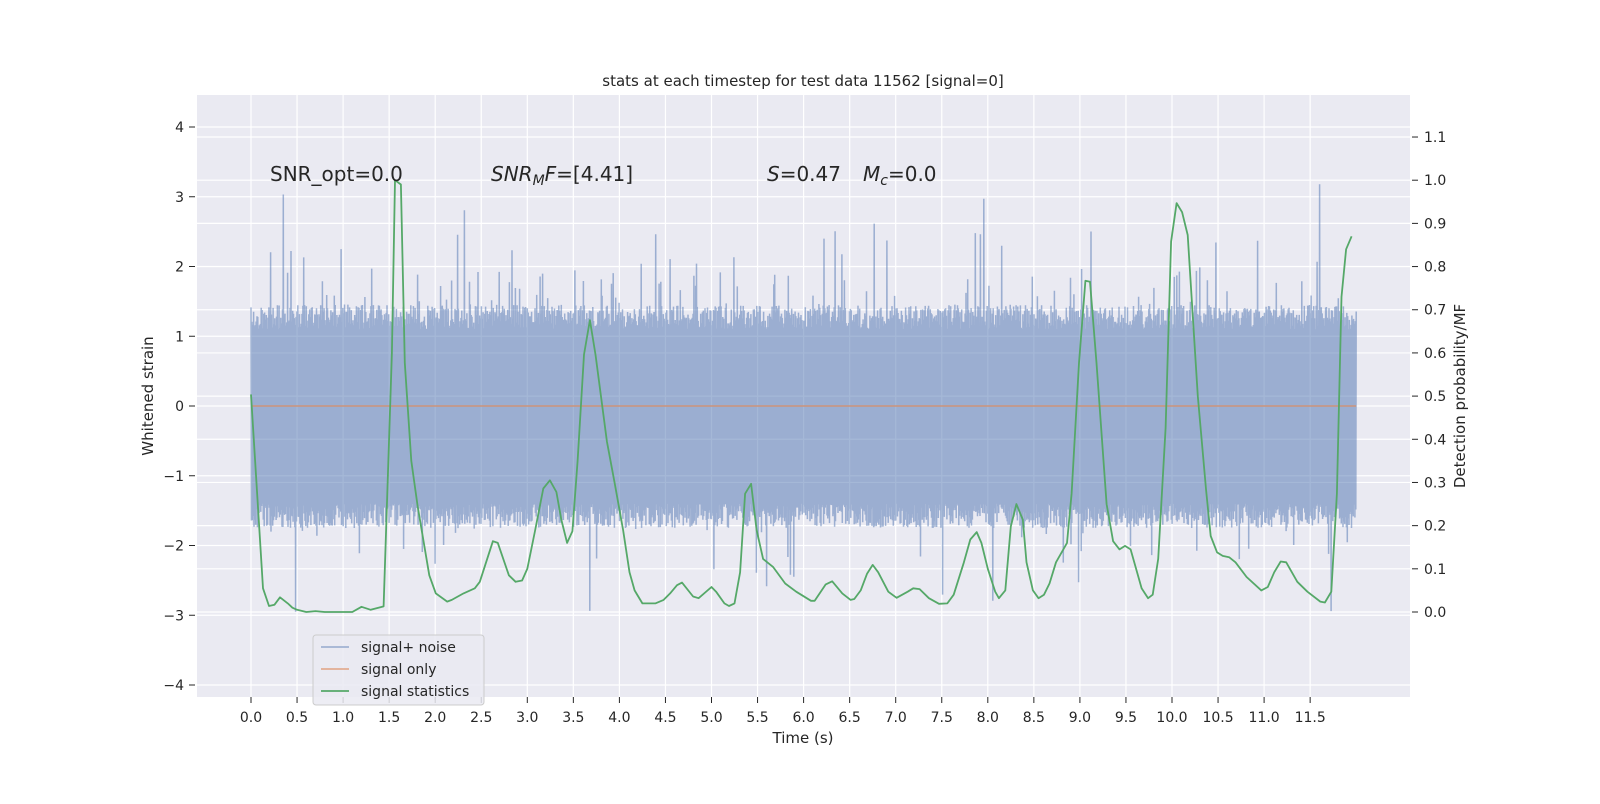 The height and width of the screenshot is (804, 1600). What do you see at coordinates (850, 718) in the screenshot?
I see `x-tick-label: 6.5` at bounding box center [850, 718].